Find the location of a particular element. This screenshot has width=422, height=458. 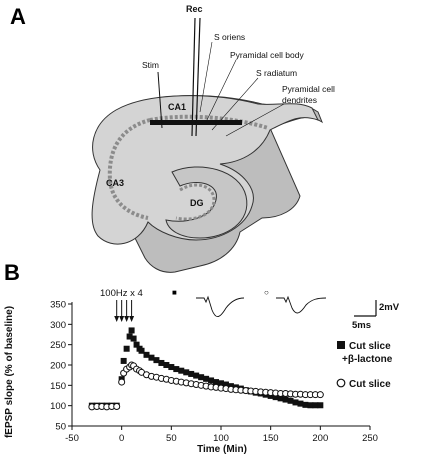

ca3-label: CA3 is located at coordinates (115, 183).